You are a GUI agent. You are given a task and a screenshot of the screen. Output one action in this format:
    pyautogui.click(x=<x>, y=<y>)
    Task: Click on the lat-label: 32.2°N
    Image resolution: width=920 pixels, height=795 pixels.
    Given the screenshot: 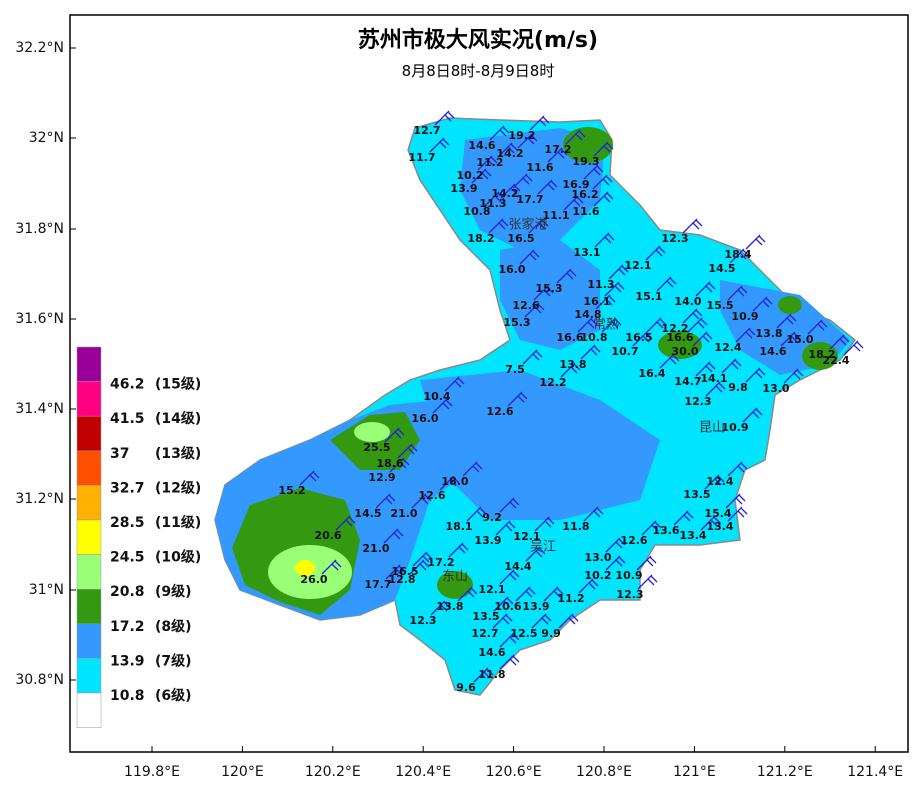 What is the action you would take?
    pyautogui.click(x=39, y=48)
    